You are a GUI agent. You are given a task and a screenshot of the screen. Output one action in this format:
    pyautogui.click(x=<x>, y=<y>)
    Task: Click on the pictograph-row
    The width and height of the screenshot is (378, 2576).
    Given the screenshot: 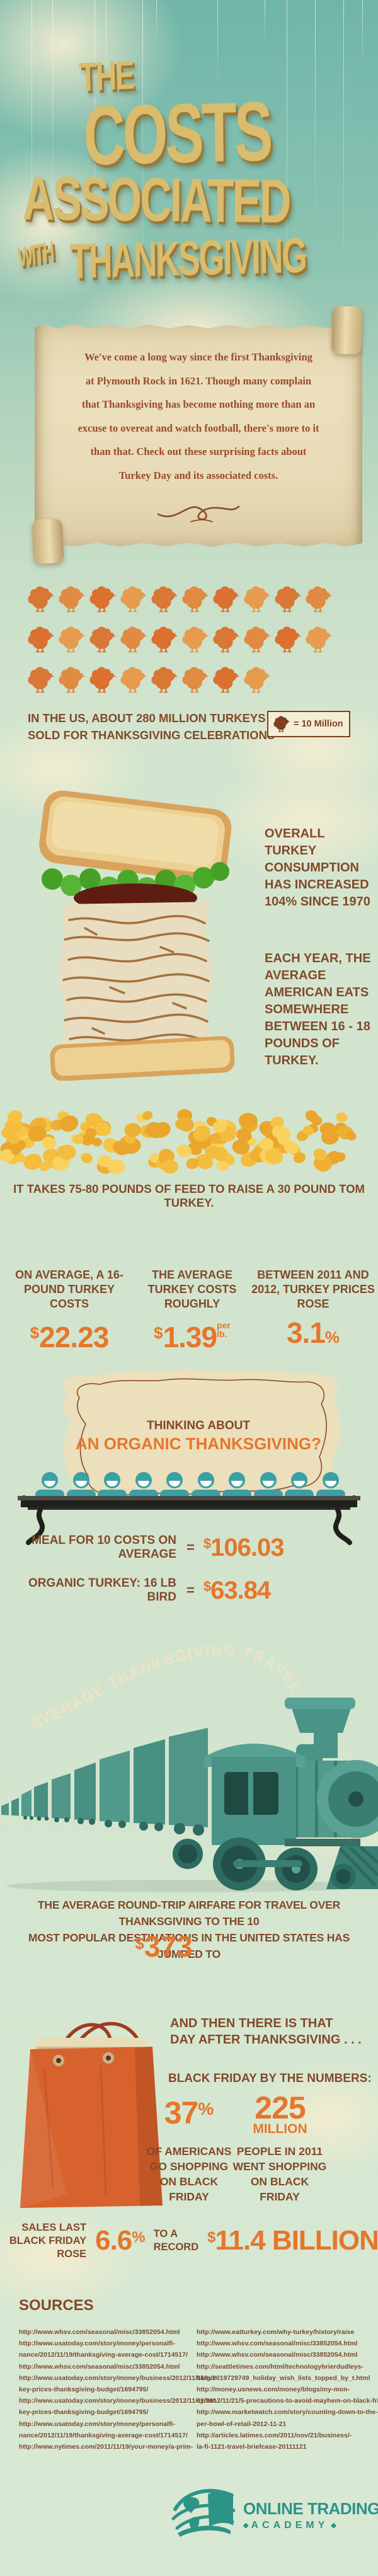 What is the action you would take?
    pyautogui.click(x=189, y=639)
    